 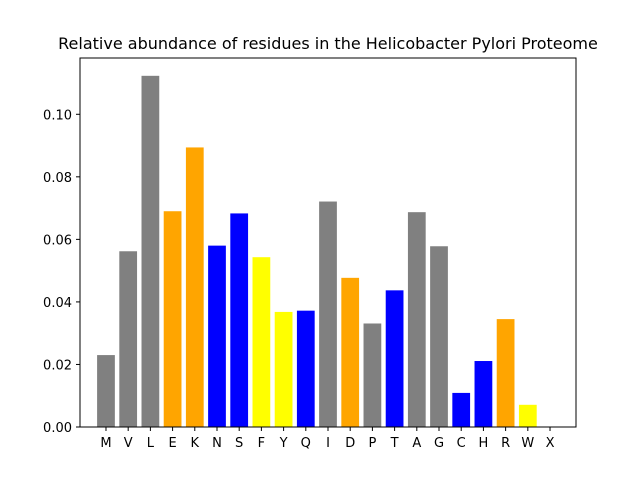 What do you see at coordinates (305, 368) in the screenshot?
I see `bar-Q` at bounding box center [305, 368].